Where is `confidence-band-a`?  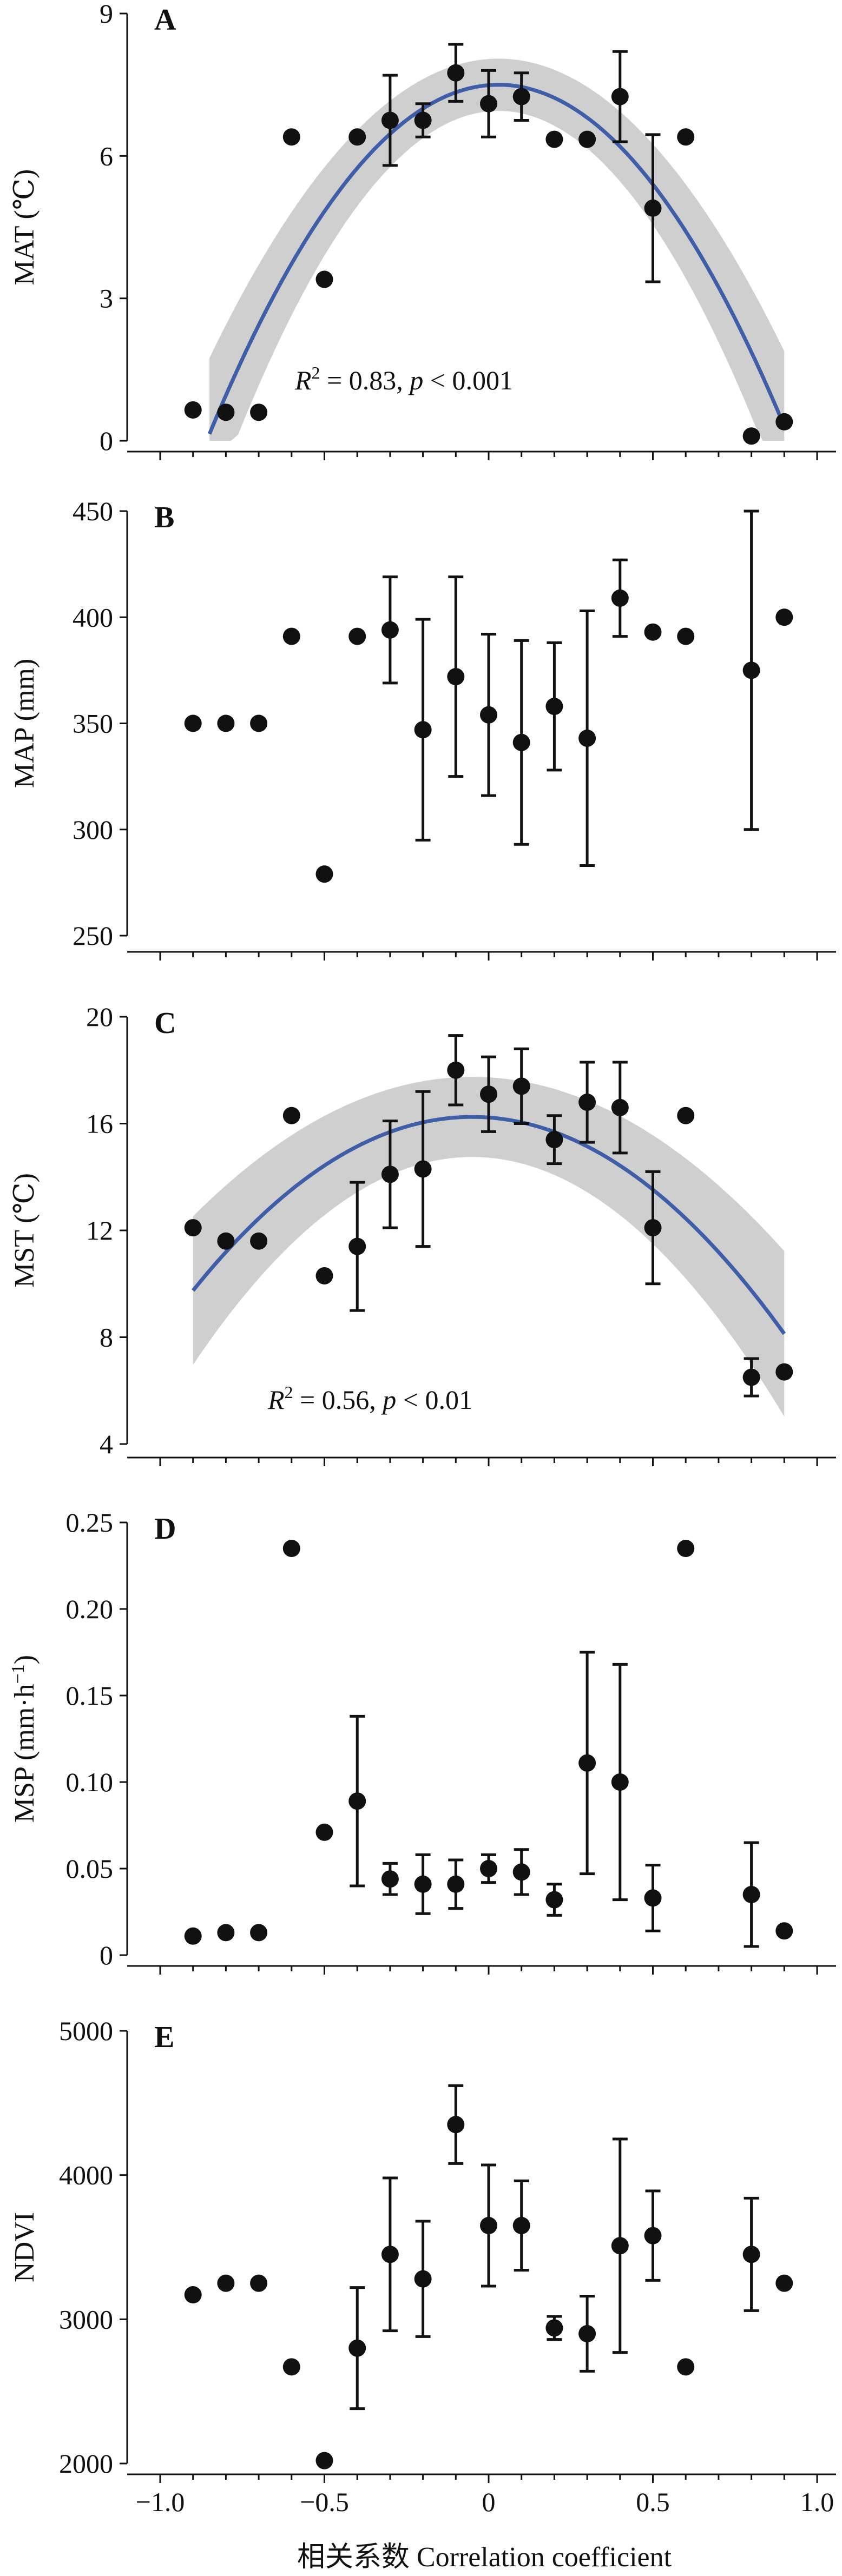 confidence-band-a is located at coordinates (497, 250).